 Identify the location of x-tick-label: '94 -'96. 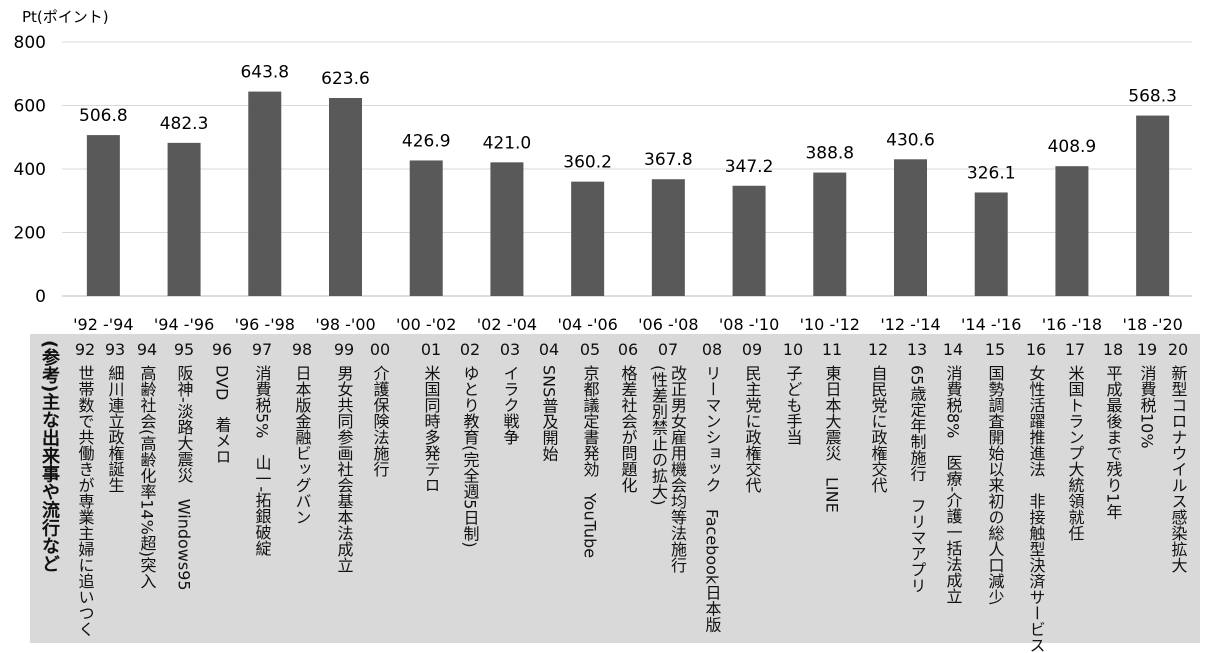
(184, 324).